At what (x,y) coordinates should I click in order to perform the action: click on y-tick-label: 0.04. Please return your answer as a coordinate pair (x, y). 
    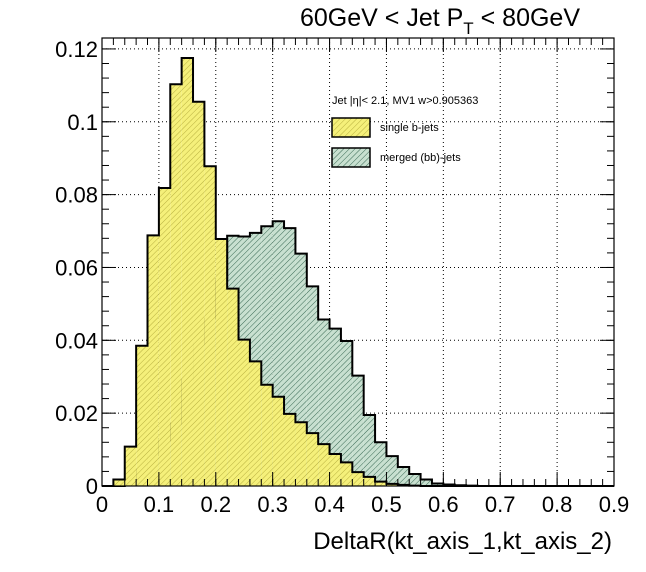
    Looking at the image, I should click on (76, 340).